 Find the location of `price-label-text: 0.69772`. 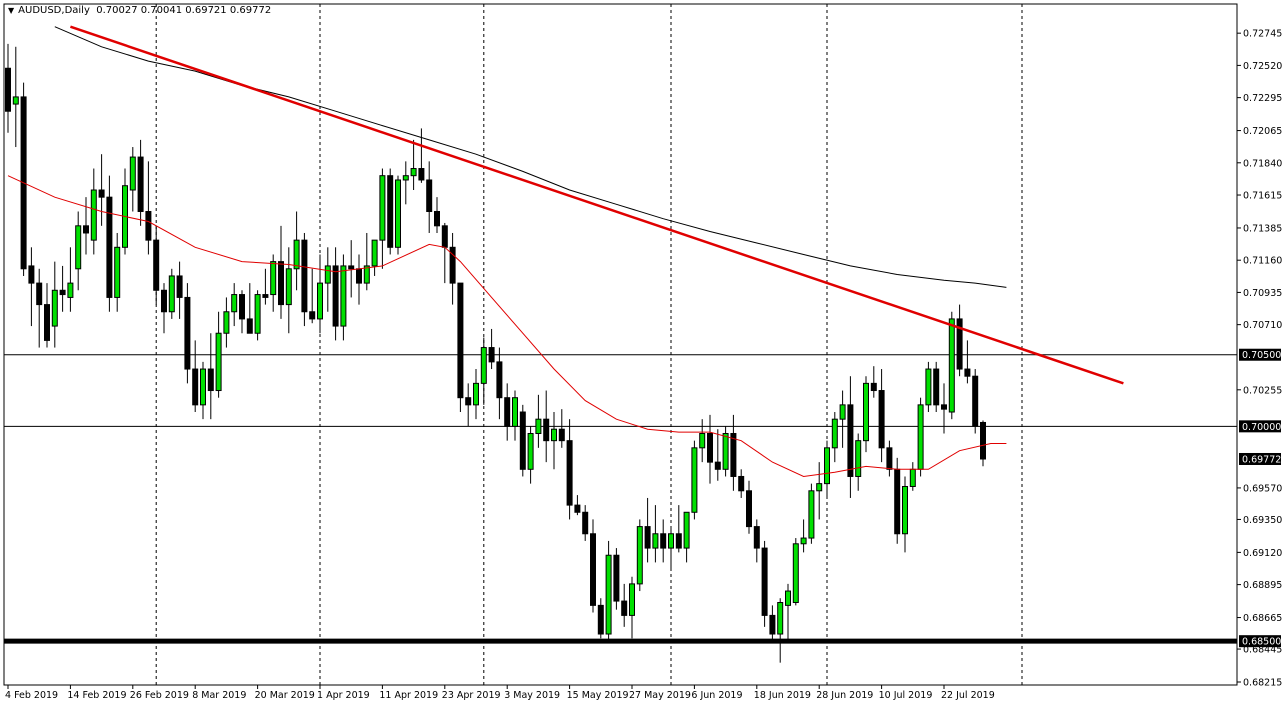

price-label-text: 0.69772 is located at coordinates (1261, 459).